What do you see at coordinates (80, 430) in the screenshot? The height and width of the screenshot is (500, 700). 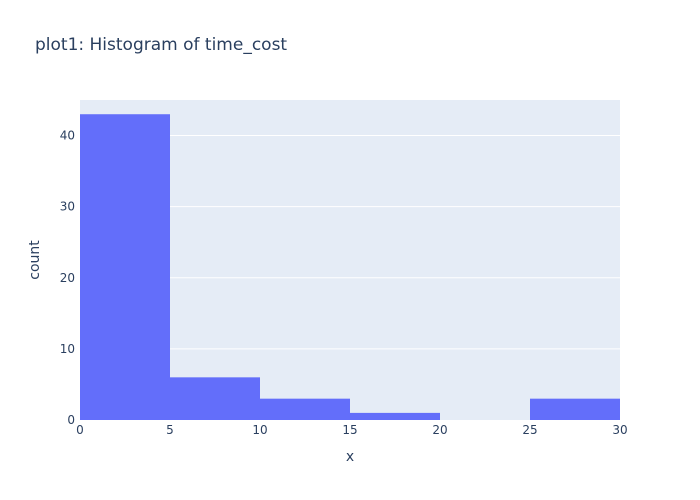 I see `x-tick-label: 0` at bounding box center [80, 430].